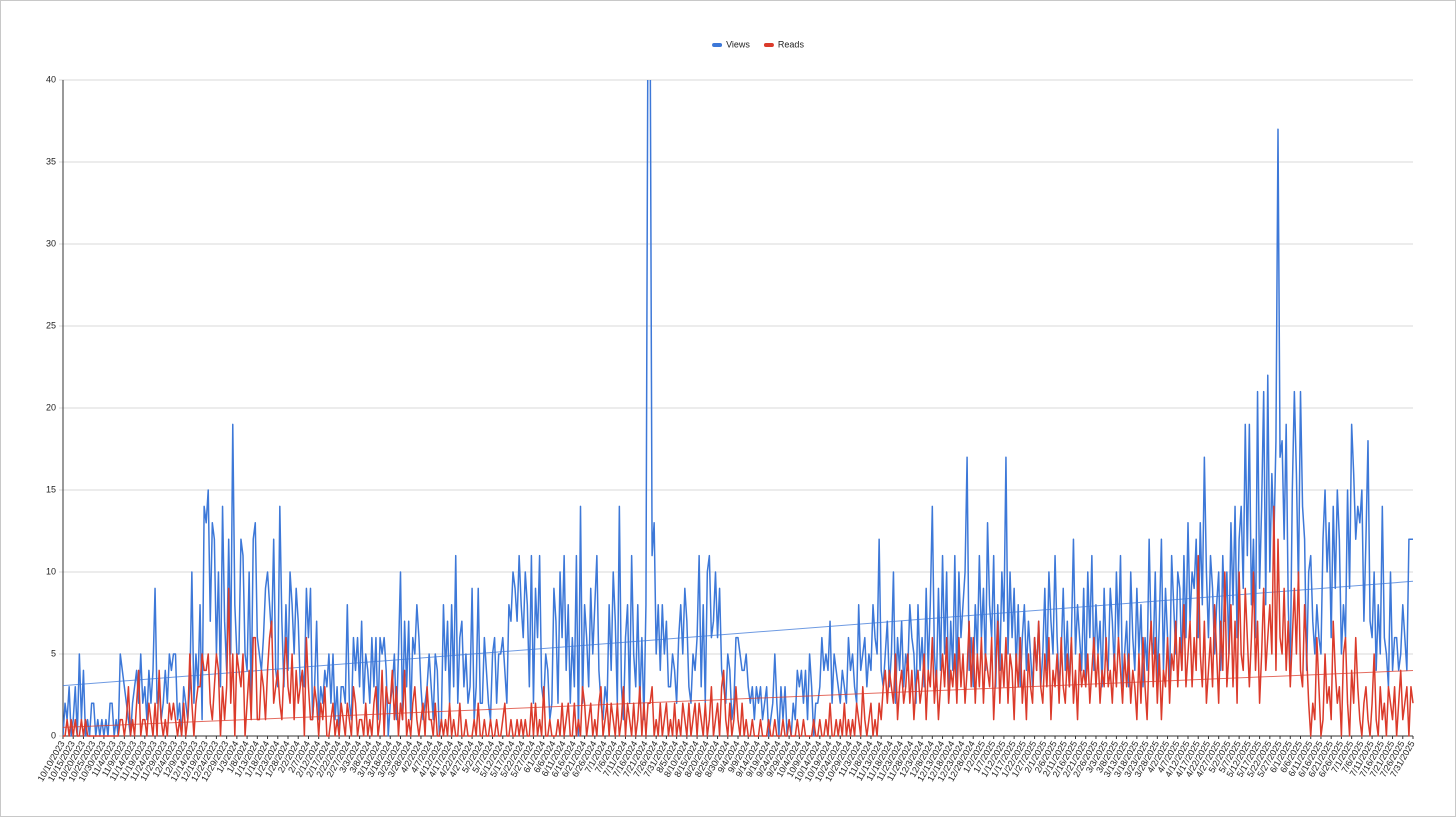 Image resolution: width=1456 pixels, height=817 pixels. Describe the element at coordinates (51, 161) in the screenshot. I see `y-tick-label: 35` at that location.